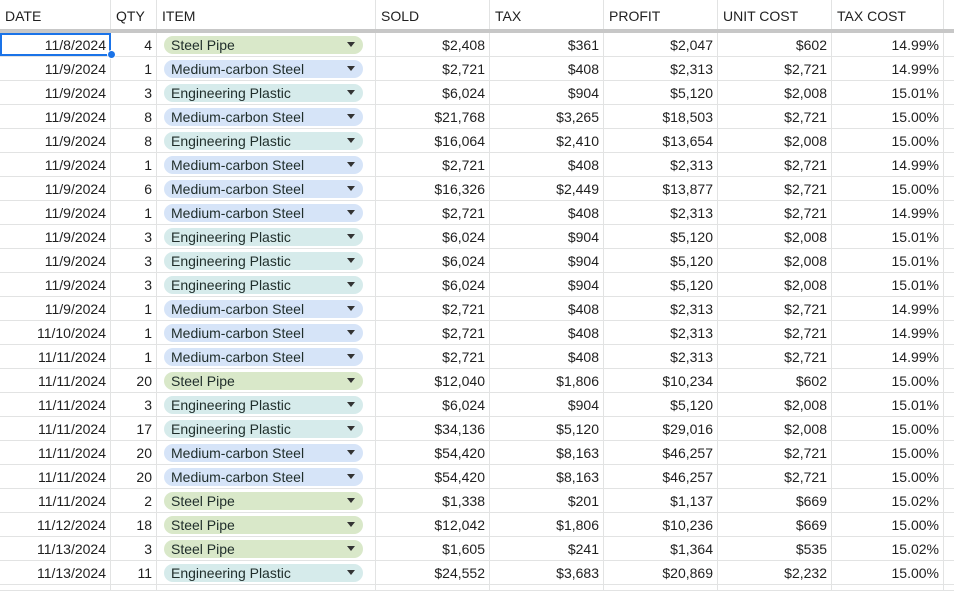 This screenshot has width=954, height=591. I want to click on sold-cell: $12,040, so click(433, 380).